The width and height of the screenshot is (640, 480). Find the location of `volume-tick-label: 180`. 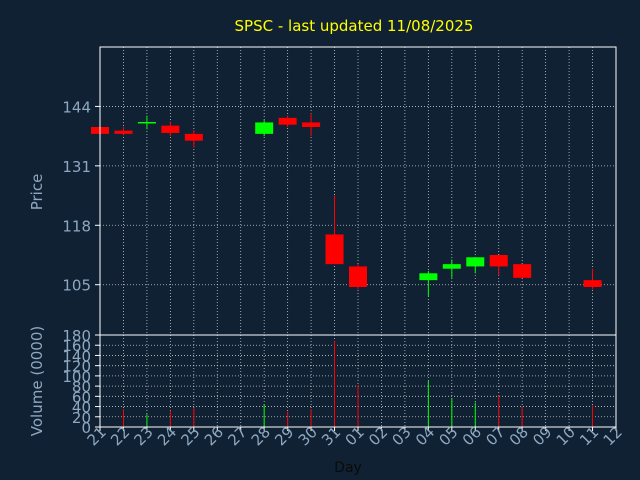

volume-tick-label: 180 is located at coordinates (76, 336).